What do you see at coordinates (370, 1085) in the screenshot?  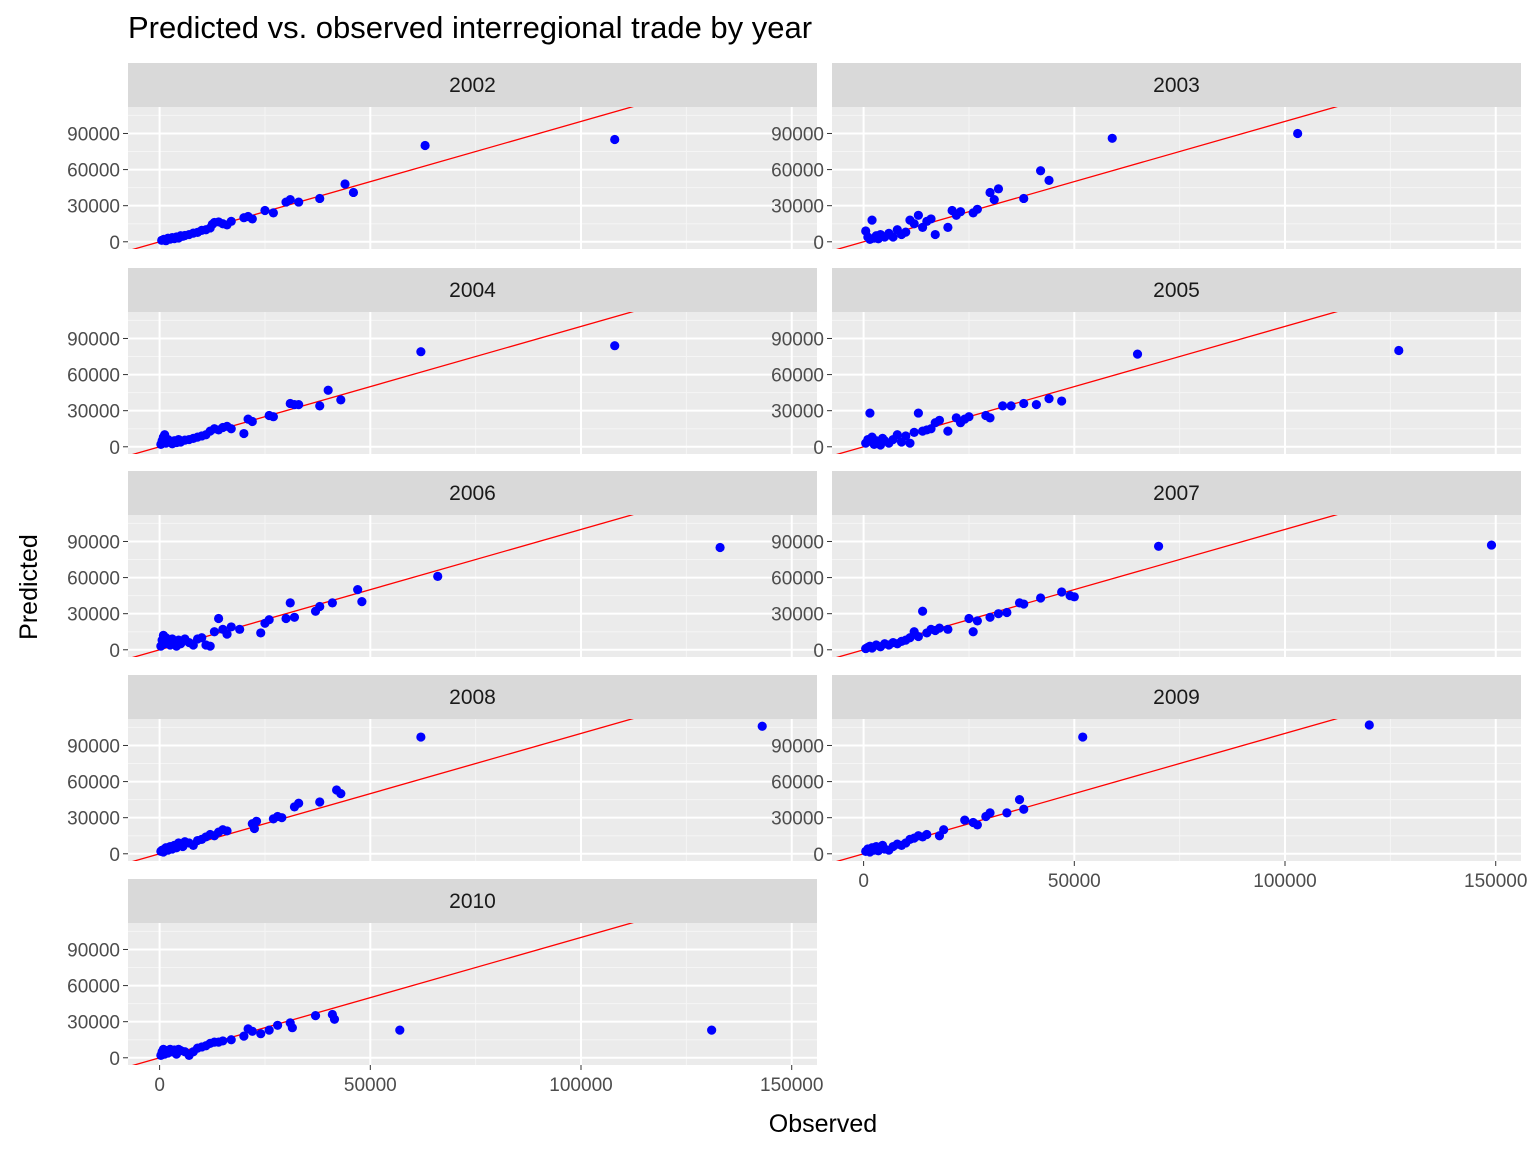 I see `x-tick-label: 50000` at bounding box center [370, 1085].